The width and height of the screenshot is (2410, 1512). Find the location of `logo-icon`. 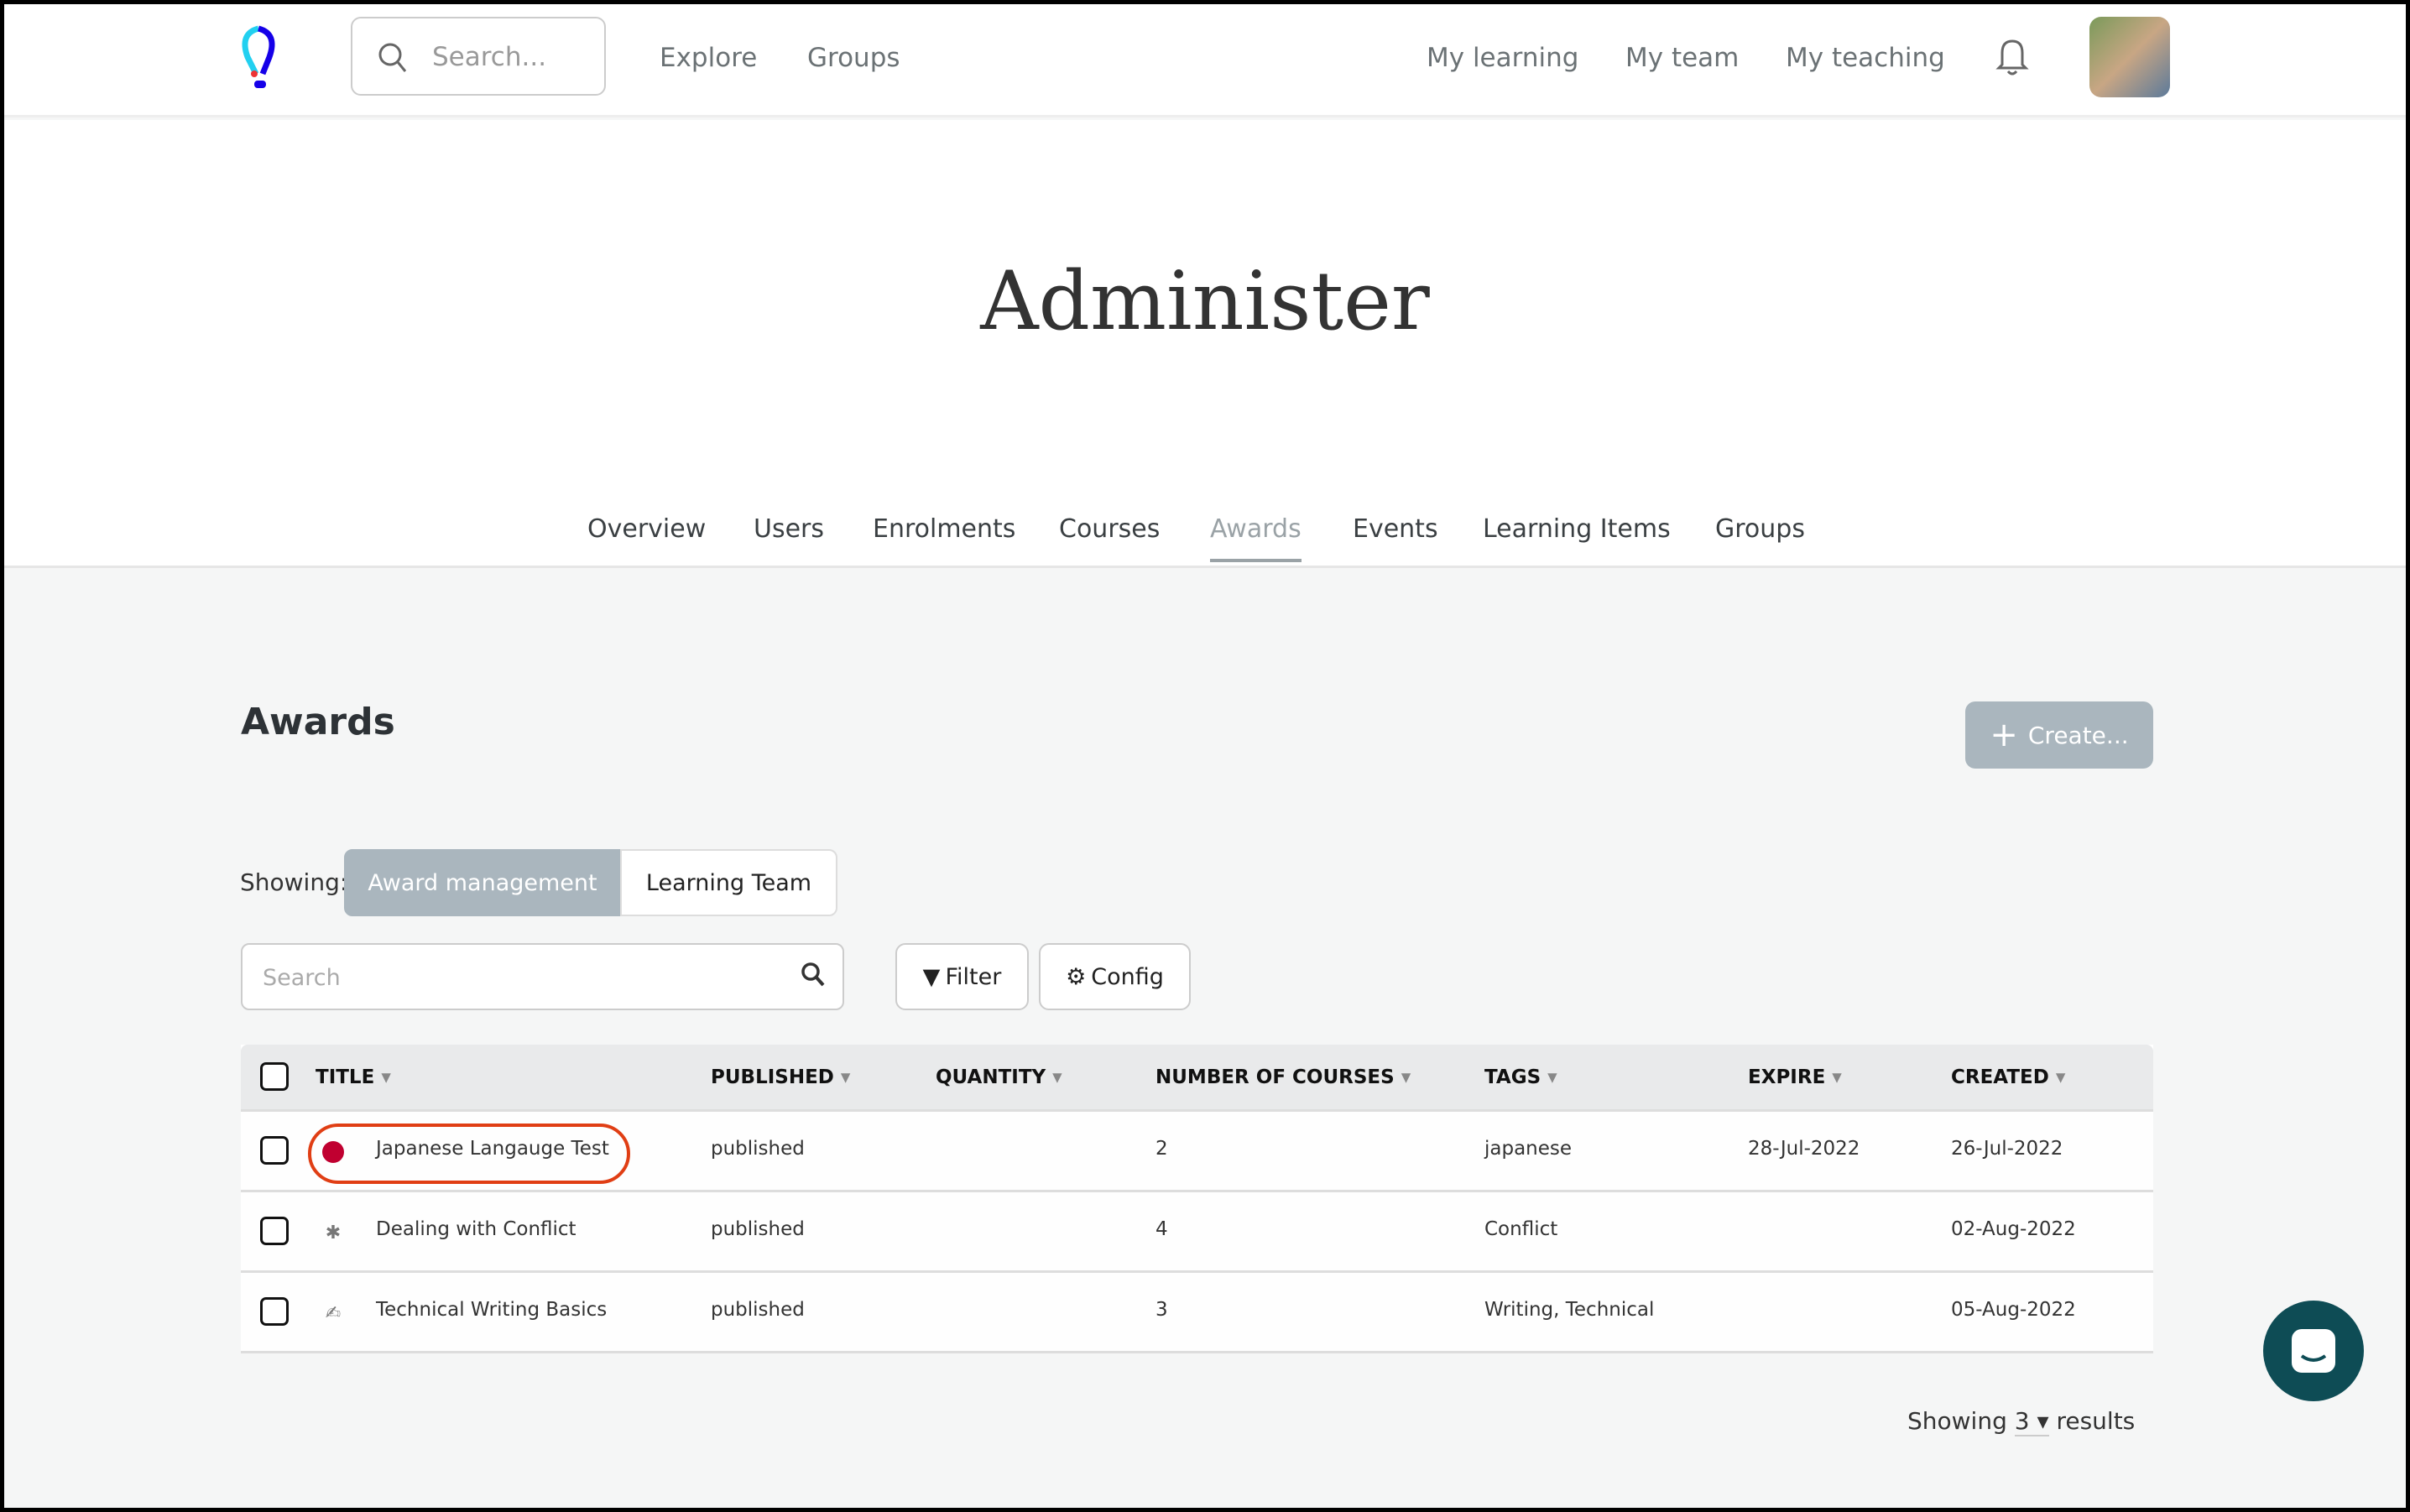

logo-icon is located at coordinates (258, 59).